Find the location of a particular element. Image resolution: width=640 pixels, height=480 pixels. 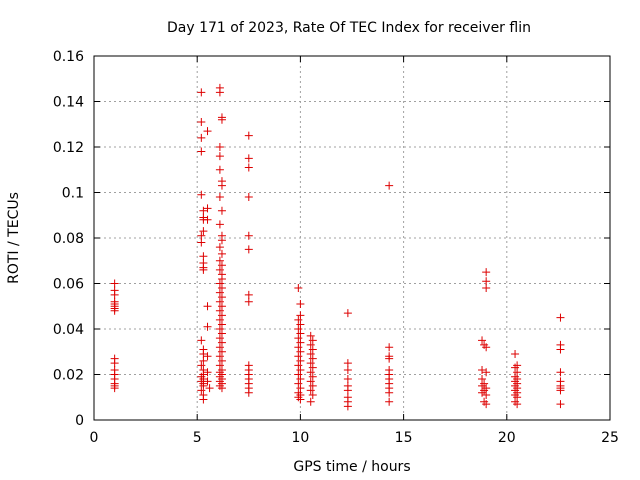

y-tick-label: 0.06 is located at coordinates (68, 285).